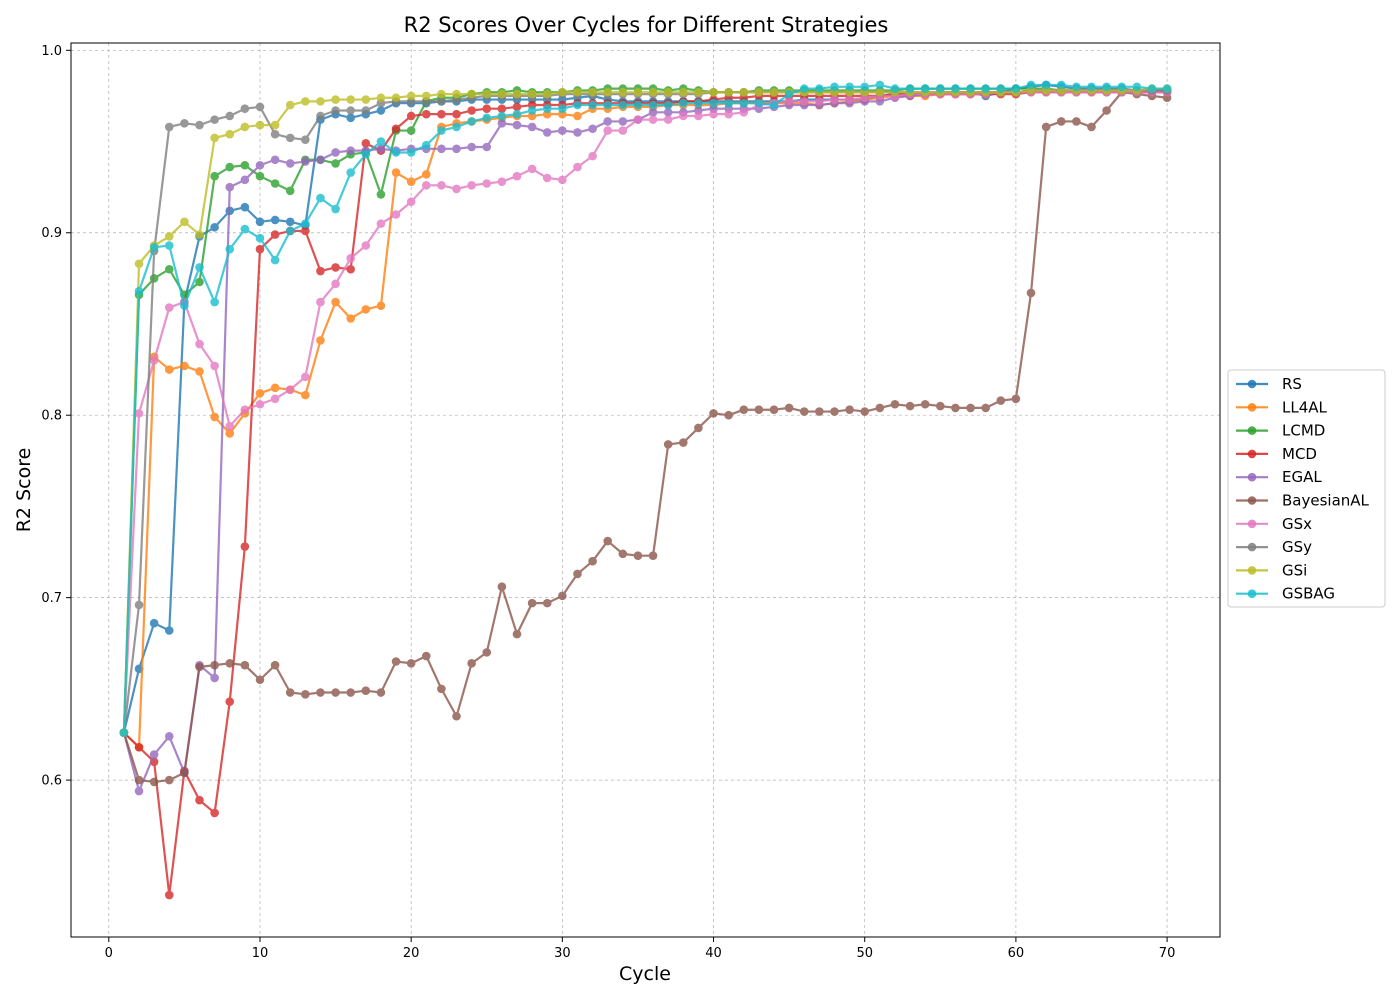 The width and height of the screenshot is (1400, 1000). Describe the element at coordinates (51, 781) in the screenshot. I see `y-tick-label: 0.6` at that location.